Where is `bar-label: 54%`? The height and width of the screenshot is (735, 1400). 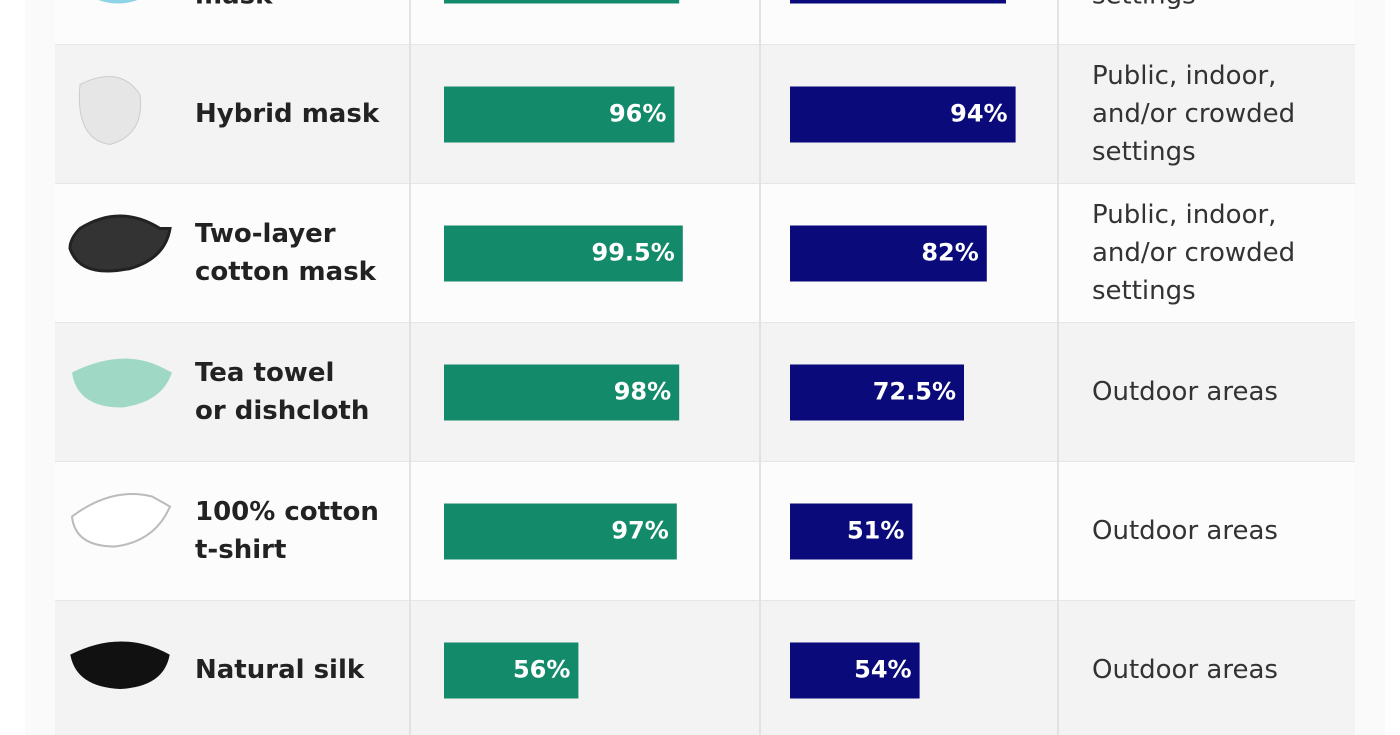 bar-label: 54% is located at coordinates (882, 670).